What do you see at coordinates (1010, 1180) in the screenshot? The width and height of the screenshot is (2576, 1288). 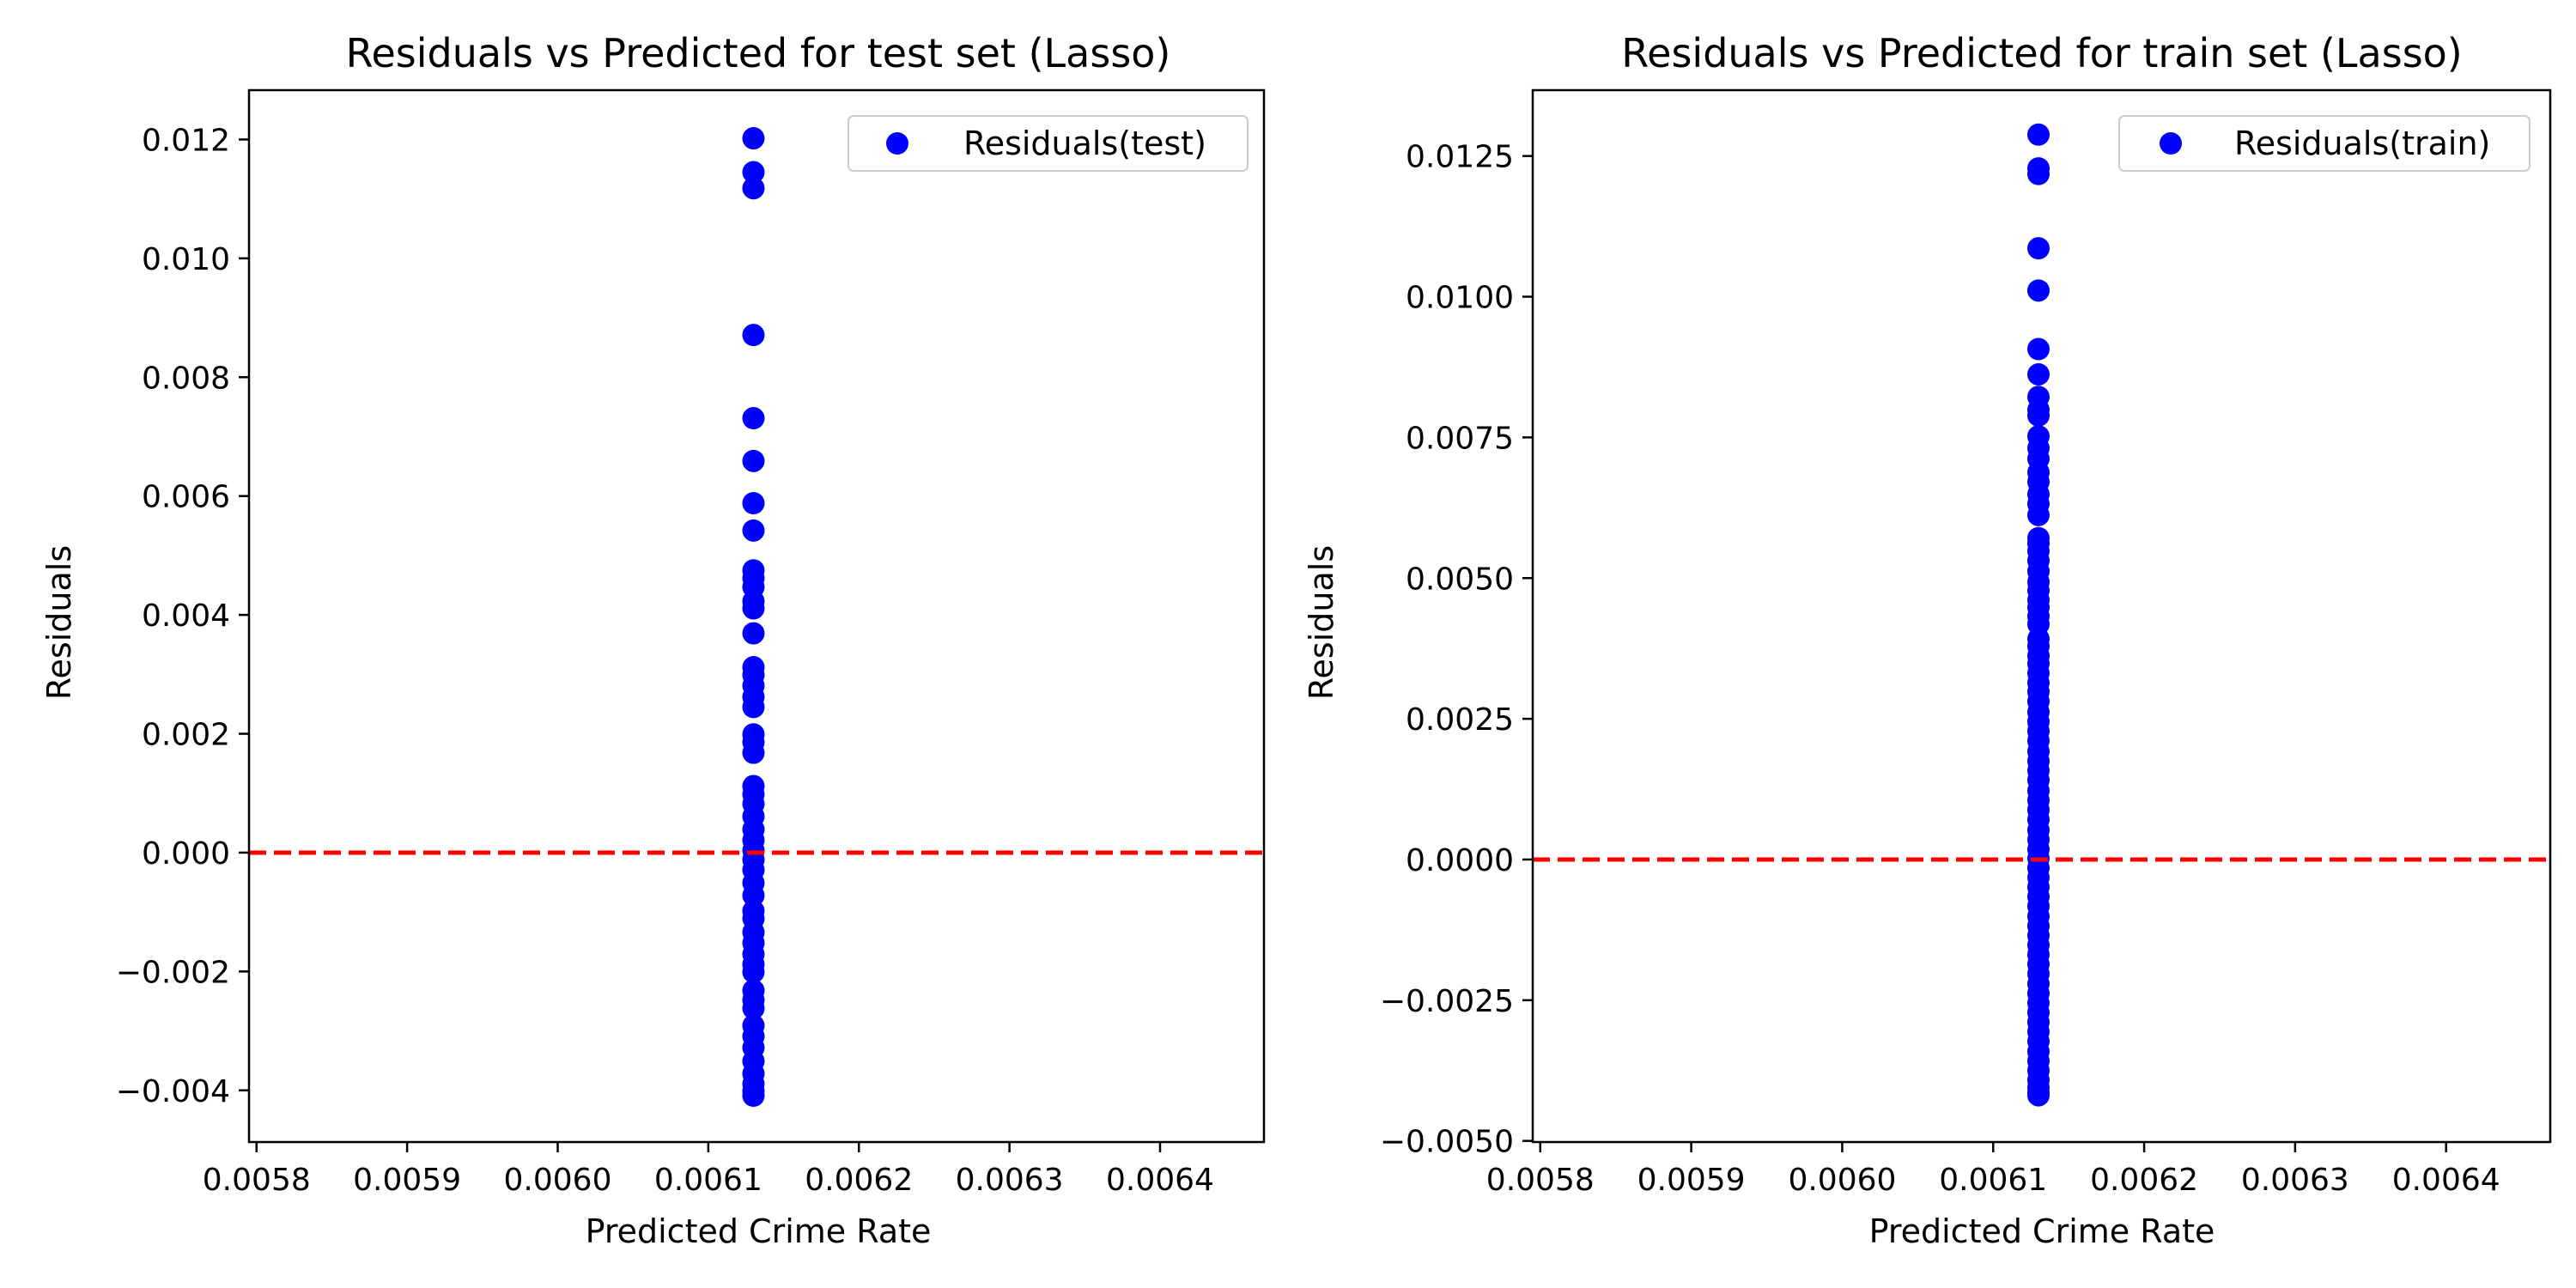 I see `test-x-tick-label: 0.0063` at bounding box center [1010, 1180].